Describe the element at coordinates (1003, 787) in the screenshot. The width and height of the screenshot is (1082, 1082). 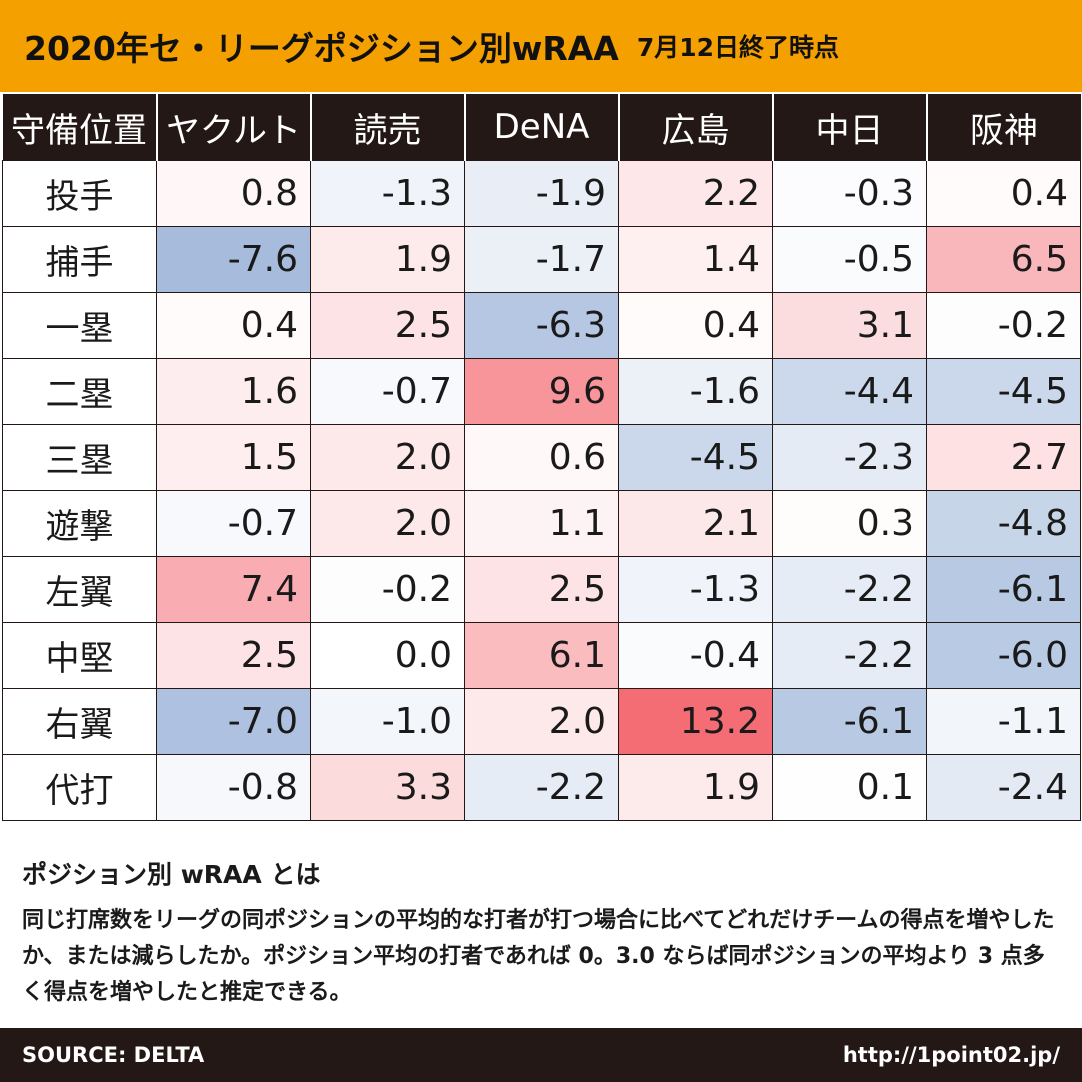
I see `heatmap-cell: -2.4` at that location.